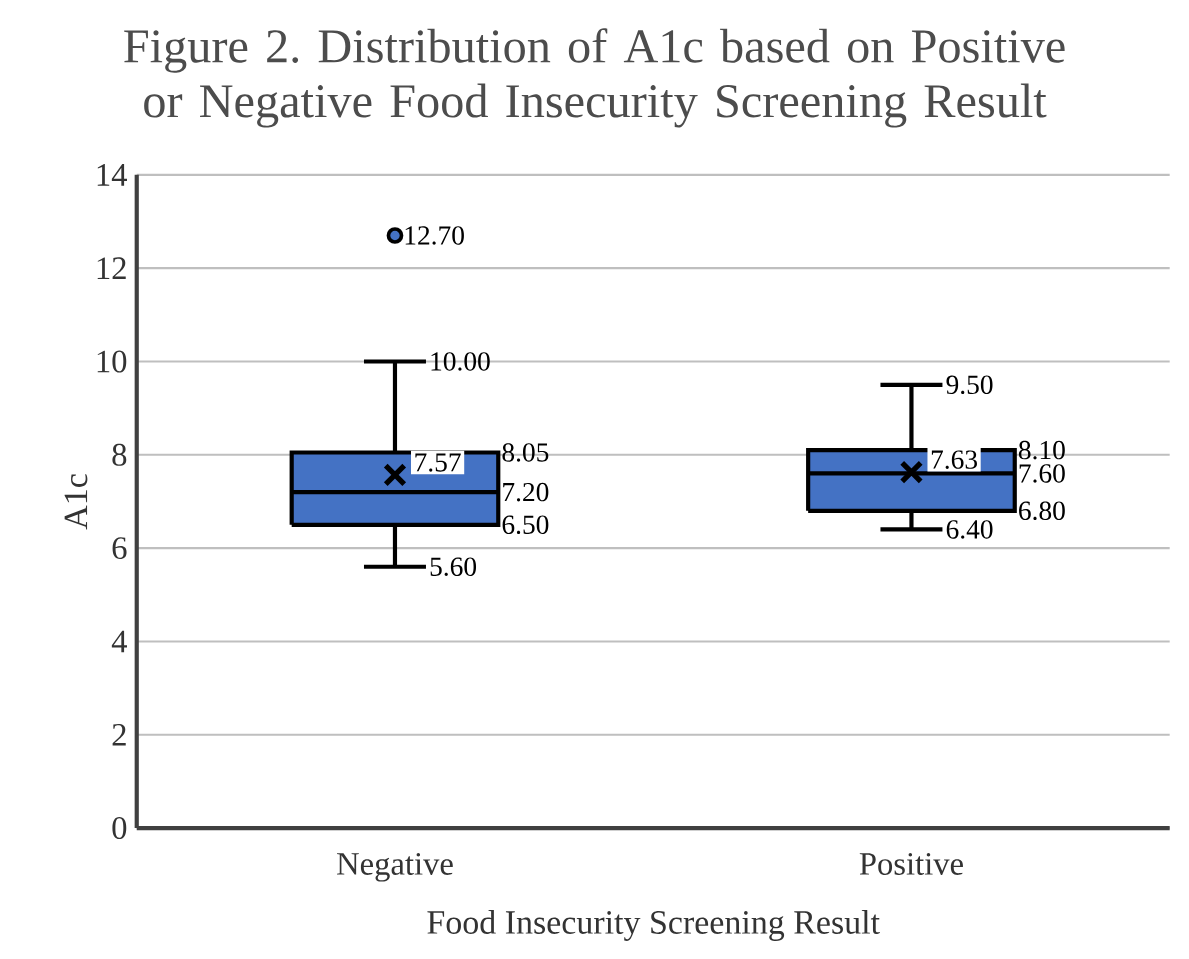  What do you see at coordinates (112, 361) in the screenshot?
I see `y-tick-label: 10` at bounding box center [112, 361].